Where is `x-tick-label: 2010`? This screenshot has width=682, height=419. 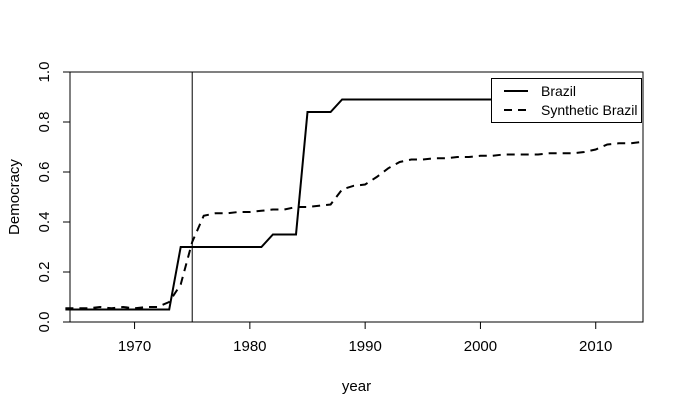 x-tick-label: 2010 is located at coordinates (595, 346).